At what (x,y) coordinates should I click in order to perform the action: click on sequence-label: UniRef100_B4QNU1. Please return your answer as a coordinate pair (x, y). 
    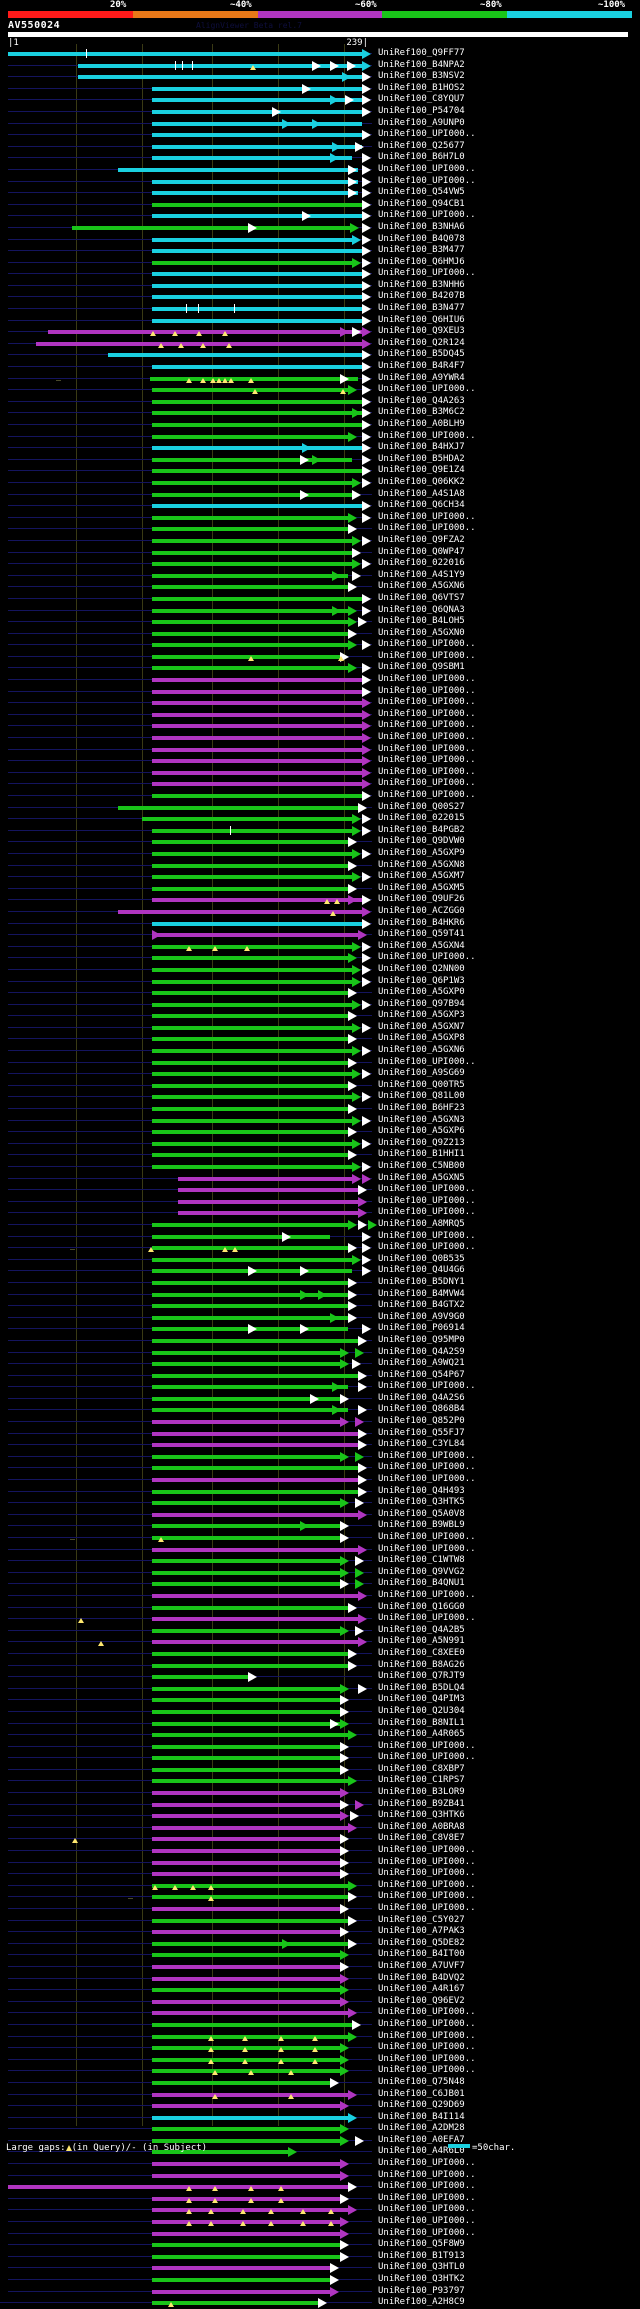
    Looking at the image, I should click on (421, 1583).